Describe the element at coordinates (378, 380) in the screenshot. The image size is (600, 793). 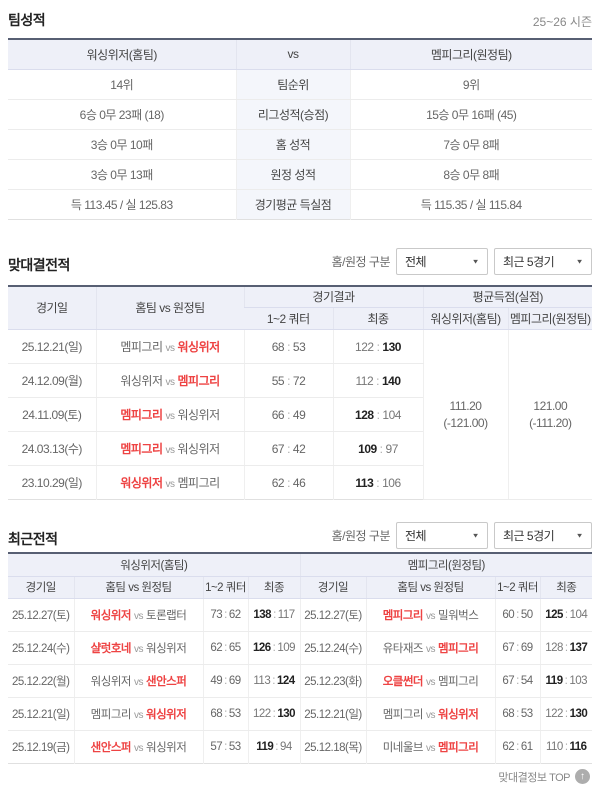
I see `final-score: 112:140` at that location.